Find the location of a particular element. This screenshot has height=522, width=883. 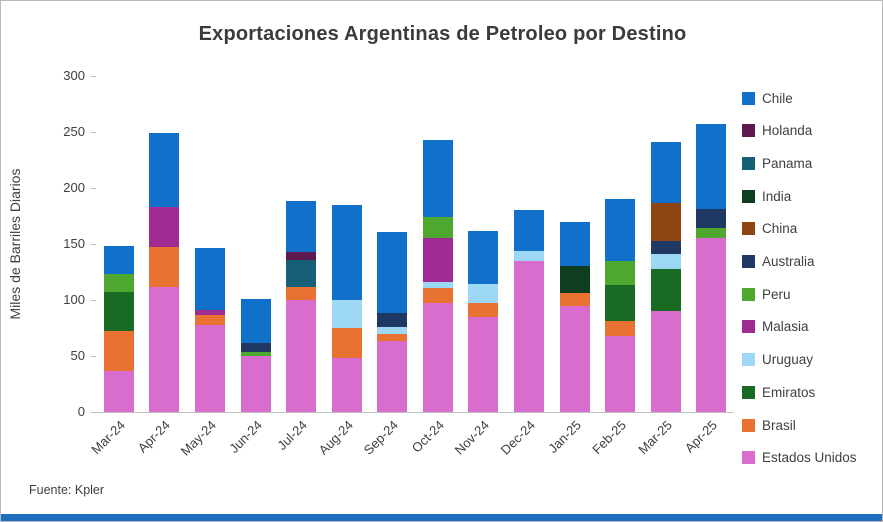

legend-item: Malasia is located at coordinates (775, 327).